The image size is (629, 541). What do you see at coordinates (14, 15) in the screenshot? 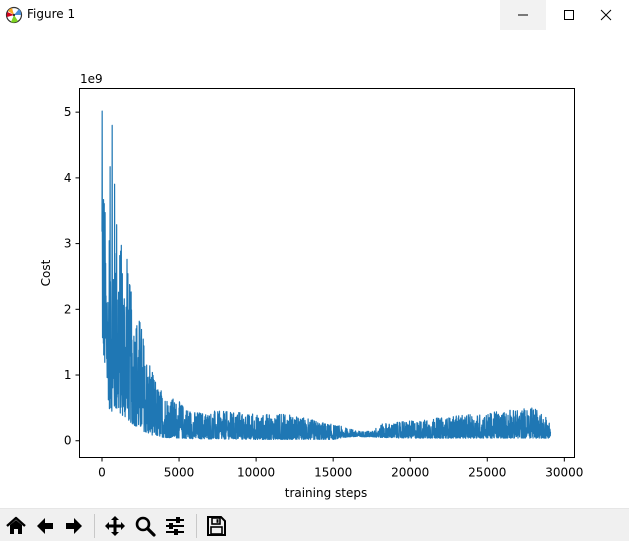
I see `matplotlib-figure-icon` at bounding box center [14, 15].